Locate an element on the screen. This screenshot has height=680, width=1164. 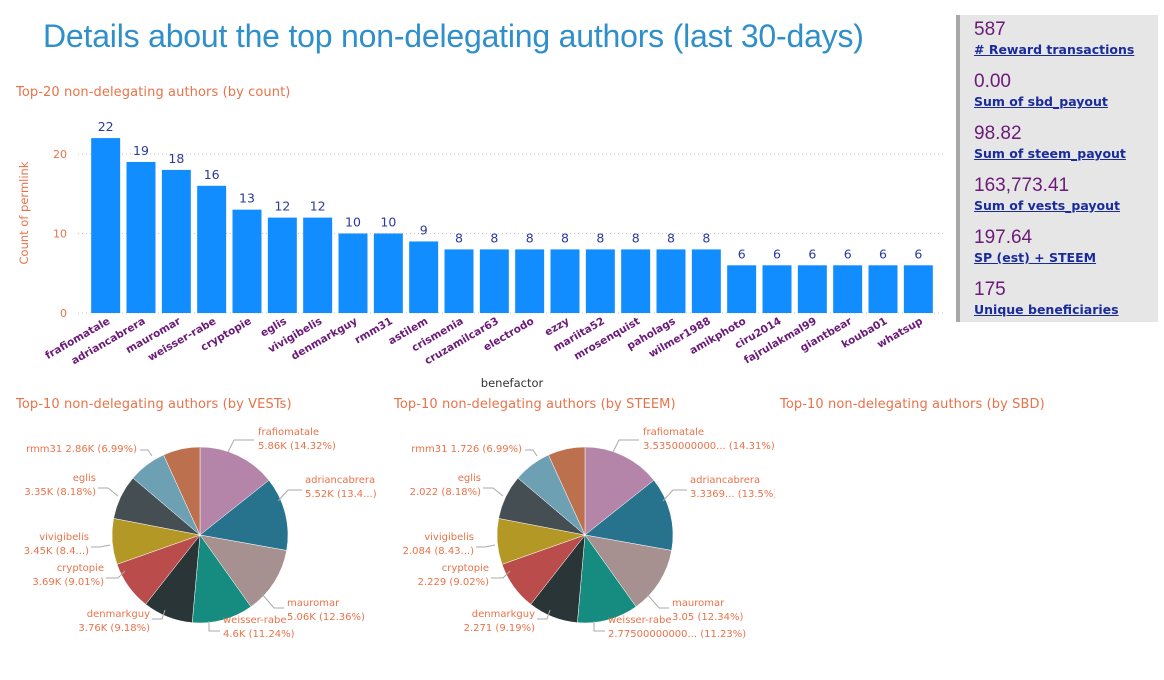
kpi-vests-payout: 163,773.41 Sum of vests_payout is located at coordinates (1066, 198).